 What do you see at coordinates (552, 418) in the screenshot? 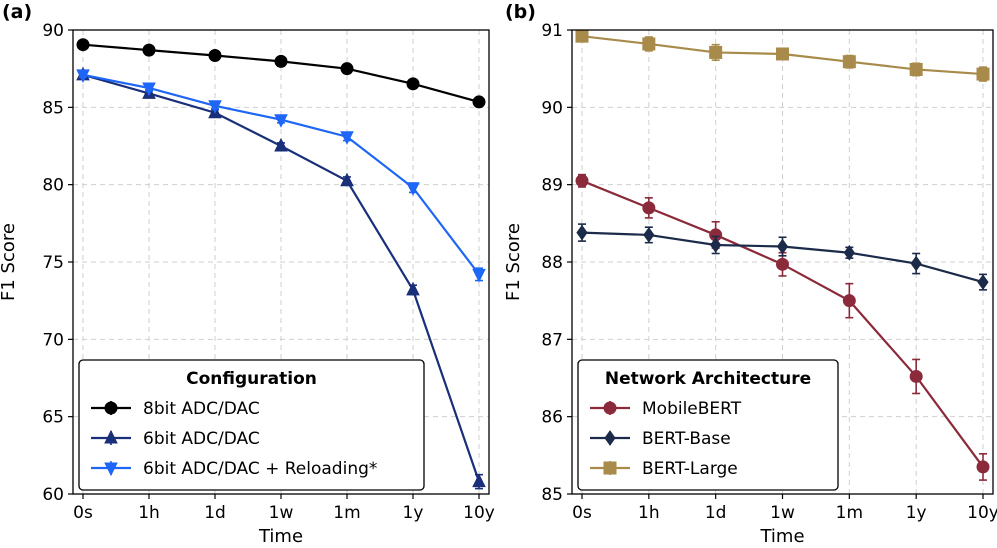
I see `y-tick-label: 86` at bounding box center [552, 418].